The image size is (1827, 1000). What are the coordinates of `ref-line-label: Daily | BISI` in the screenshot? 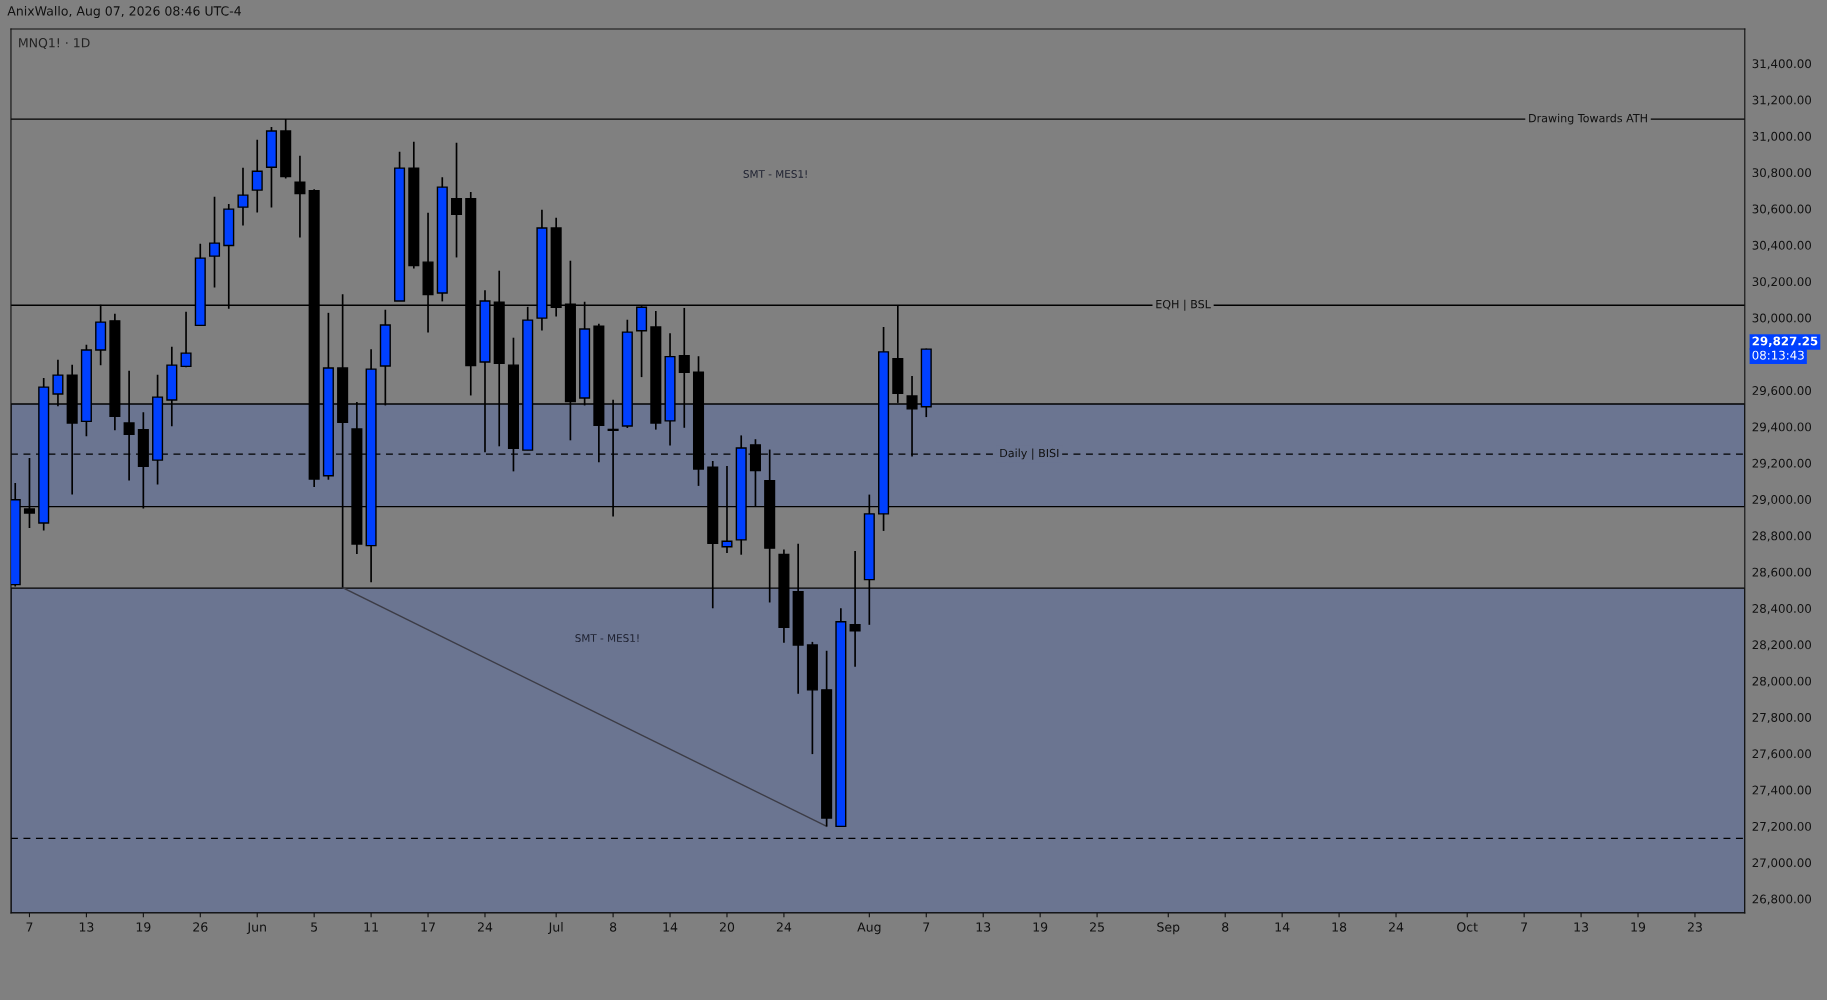 It's located at (1029, 454).